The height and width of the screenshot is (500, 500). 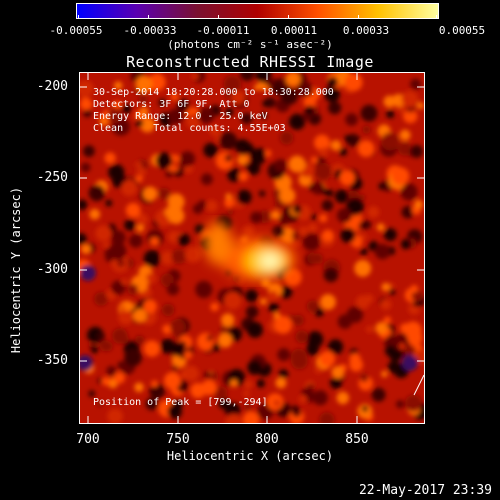 I want to click on image-title: Reconstructed RHESSI Image, so click(x=250, y=62).